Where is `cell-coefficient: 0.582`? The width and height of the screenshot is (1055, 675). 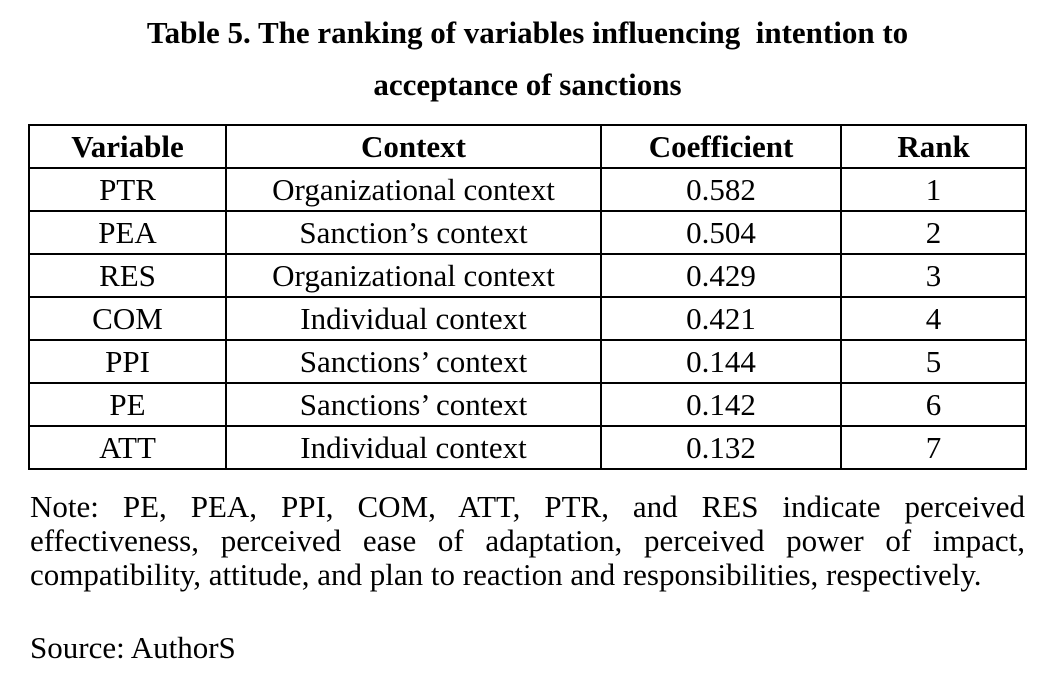 cell-coefficient: 0.582 is located at coordinates (721, 189).